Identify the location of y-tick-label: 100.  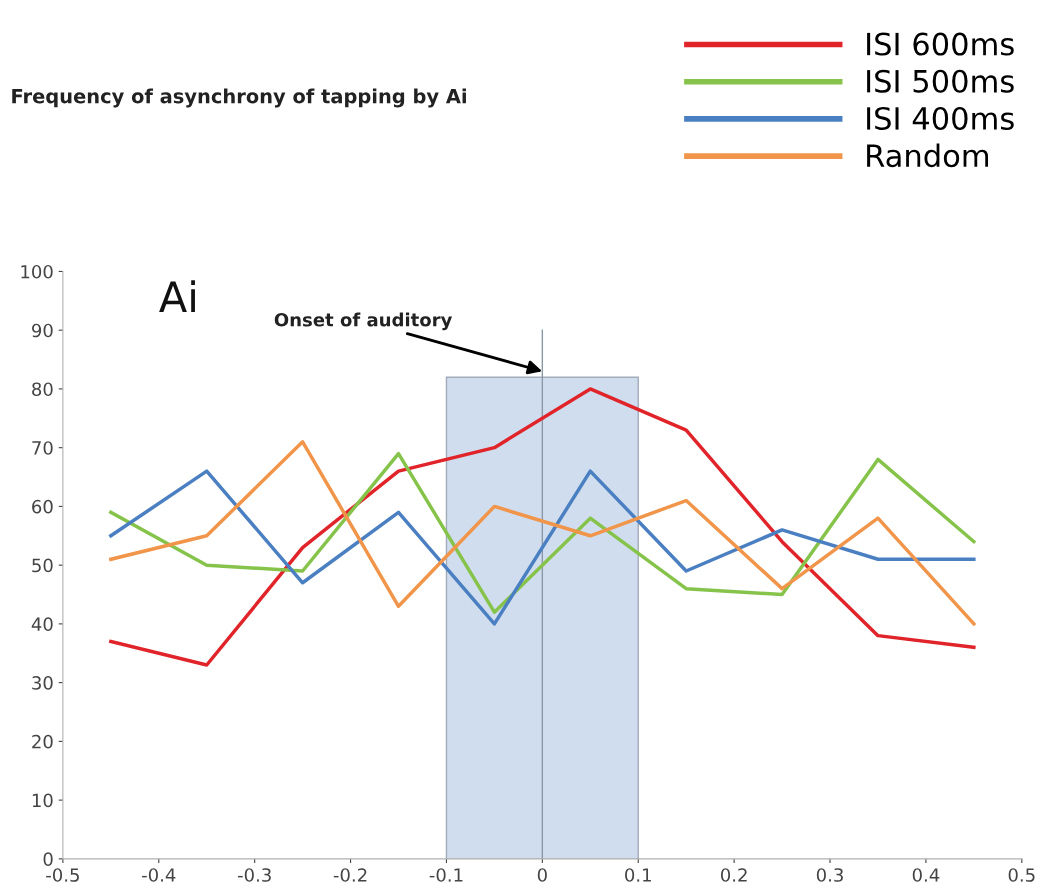
(37, 271).